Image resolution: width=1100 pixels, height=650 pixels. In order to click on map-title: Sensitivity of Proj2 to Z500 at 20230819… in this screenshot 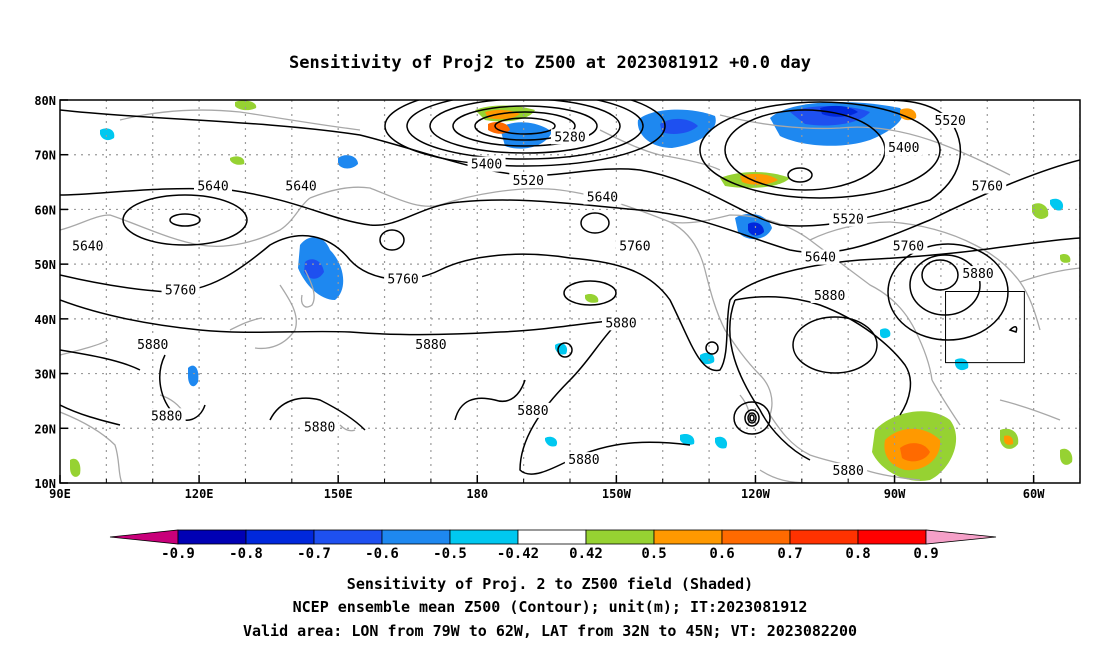, I will do `click(550, 63)`.